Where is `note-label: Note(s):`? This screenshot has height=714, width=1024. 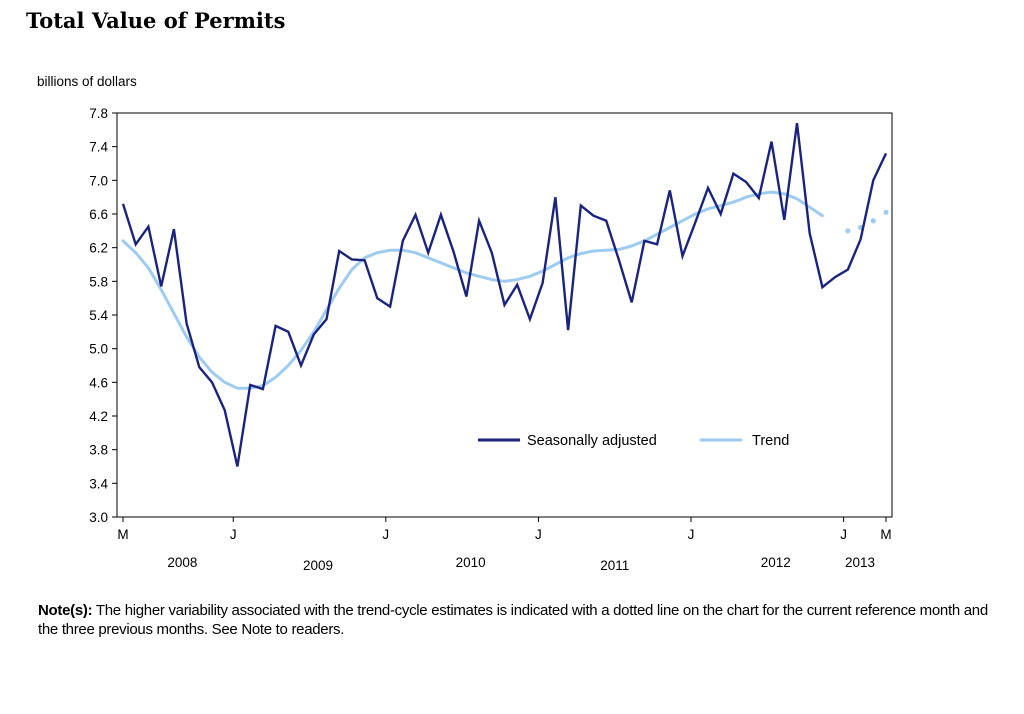
note-label: Note(s): is located at coordinates (65, 610).